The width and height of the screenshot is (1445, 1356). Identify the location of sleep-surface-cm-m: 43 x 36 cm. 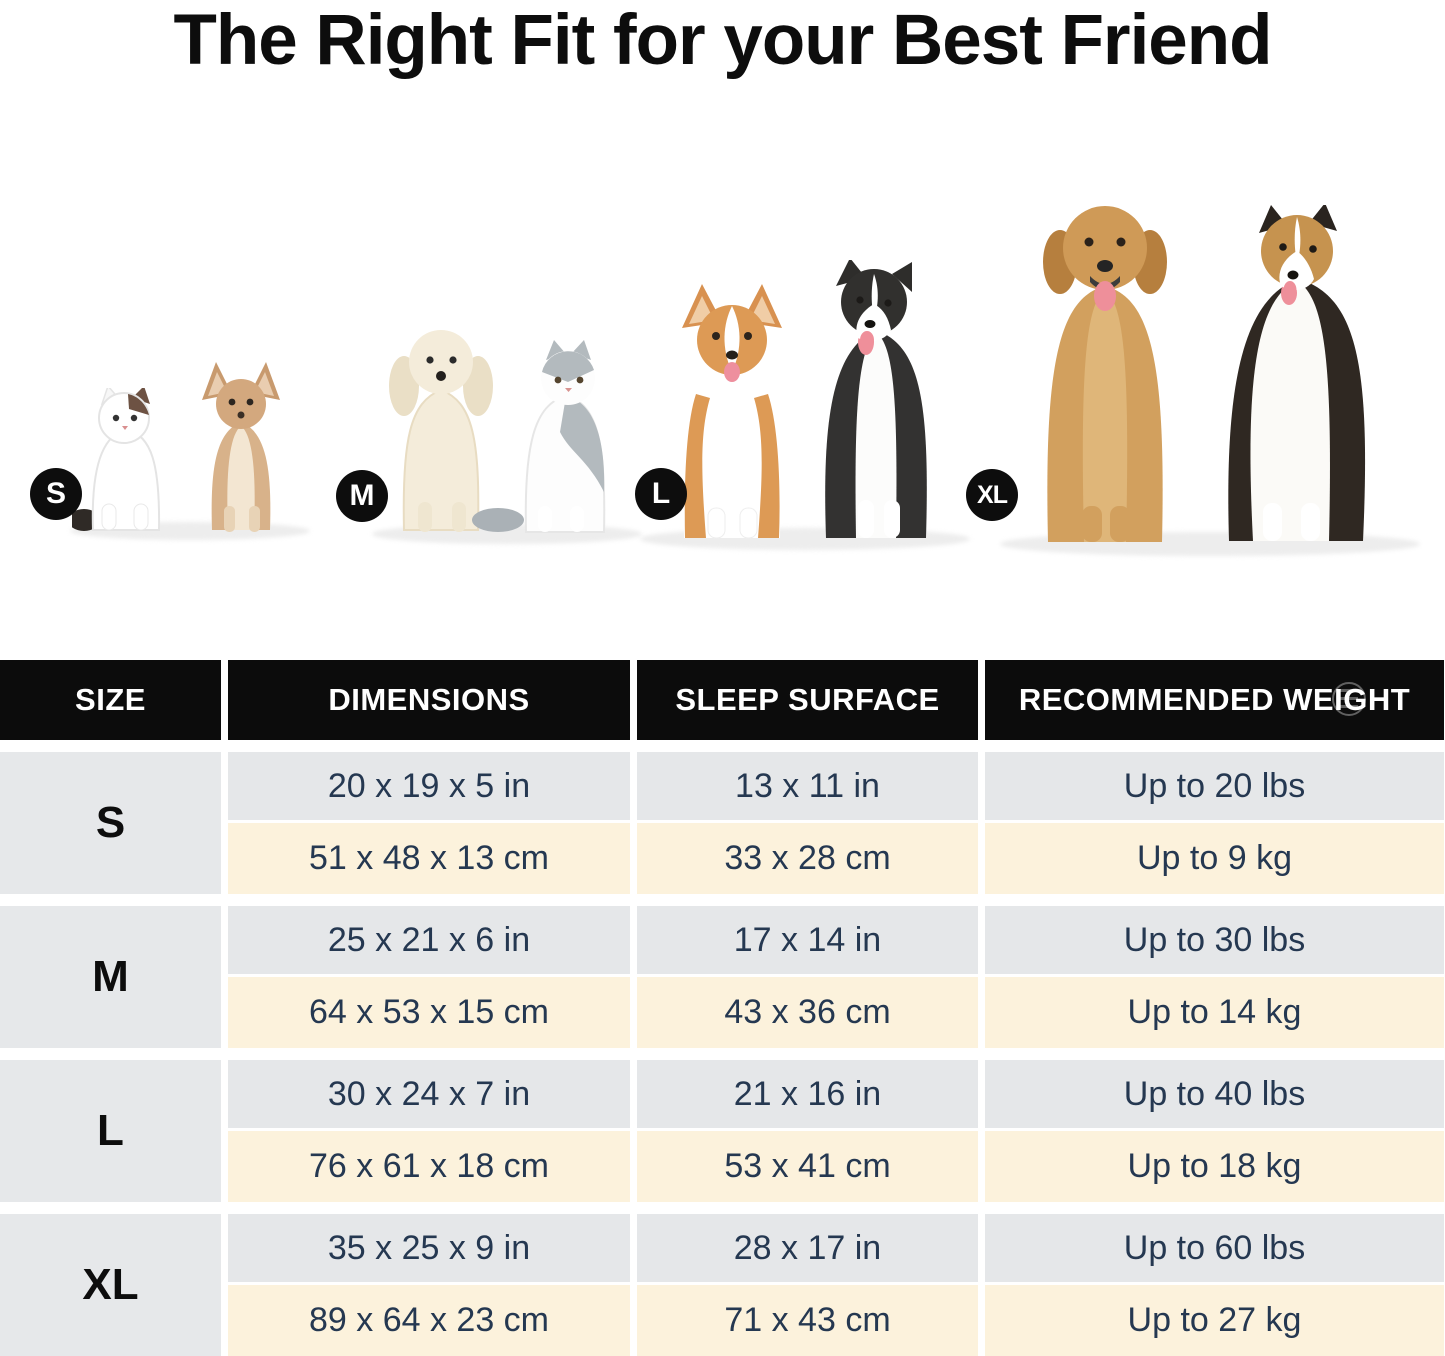
(807, 1012).